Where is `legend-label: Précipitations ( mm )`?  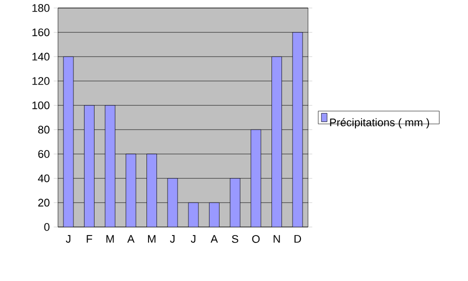 legend-label: Précipitations ( mm ) is located at coordinates (380, 123).